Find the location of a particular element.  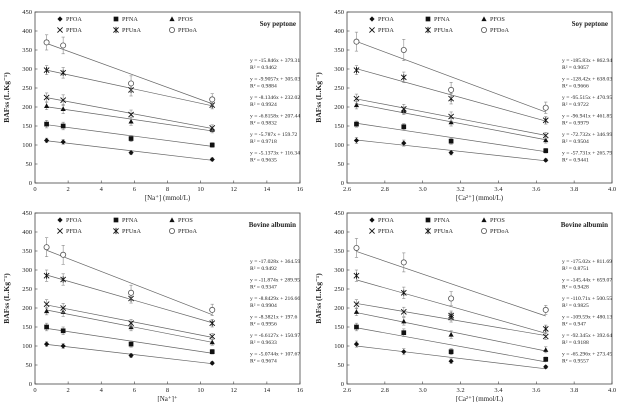

y-tick-label: 150 is located at coordinates (339, 327).